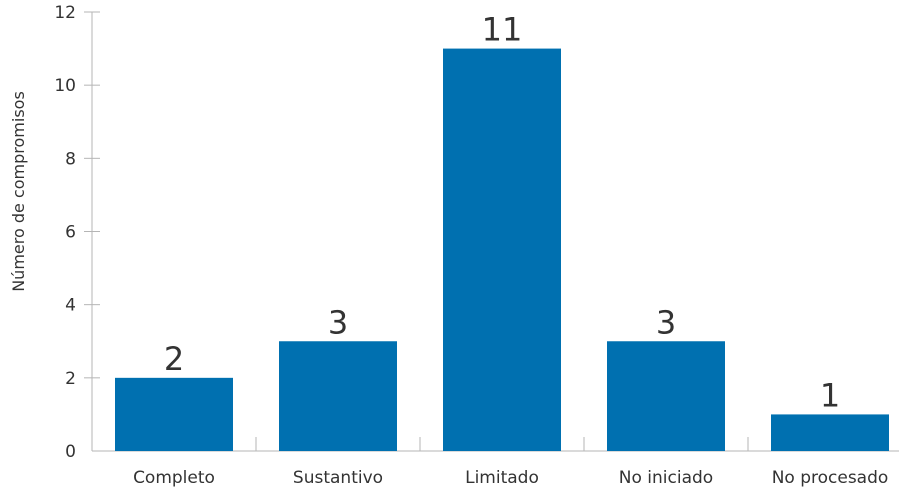 This screenshot has height=491, width=899. What do you see at coordinates (65, 13) in the screenshot?
I see `y-tick-label: 12` at bounding box center [65, 13].